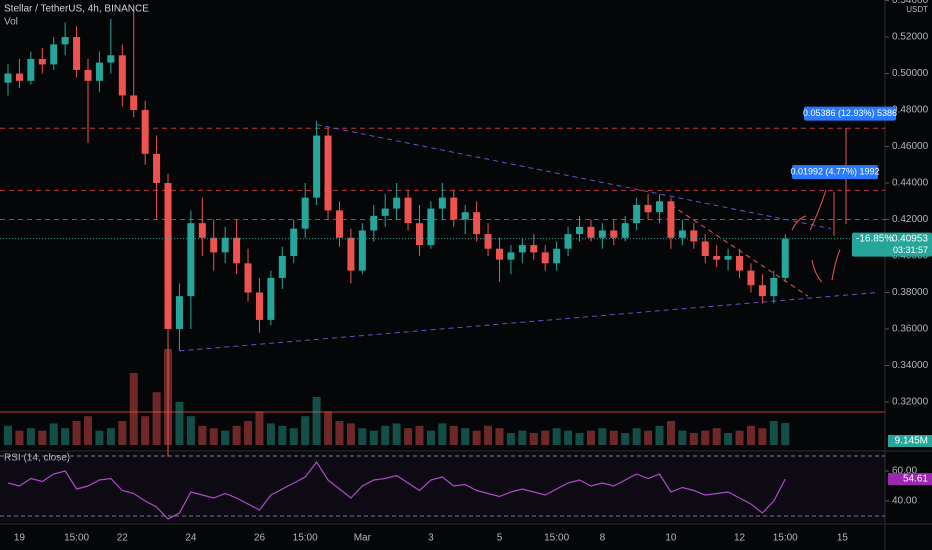 The width and height of the screenshot is (932, 550). I want to click on volume-tag, so click(910, 441).